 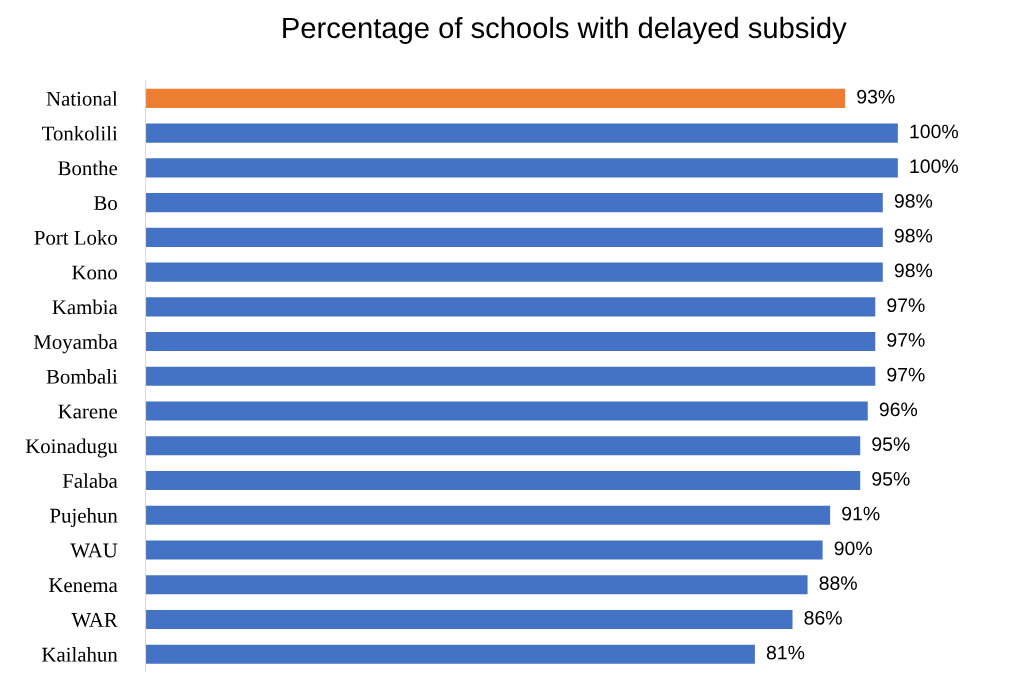 What do you see at coordinates (105, 203) in the screenshot?
I see `y-tick-label: Bo` at bounding box center [105, 203].